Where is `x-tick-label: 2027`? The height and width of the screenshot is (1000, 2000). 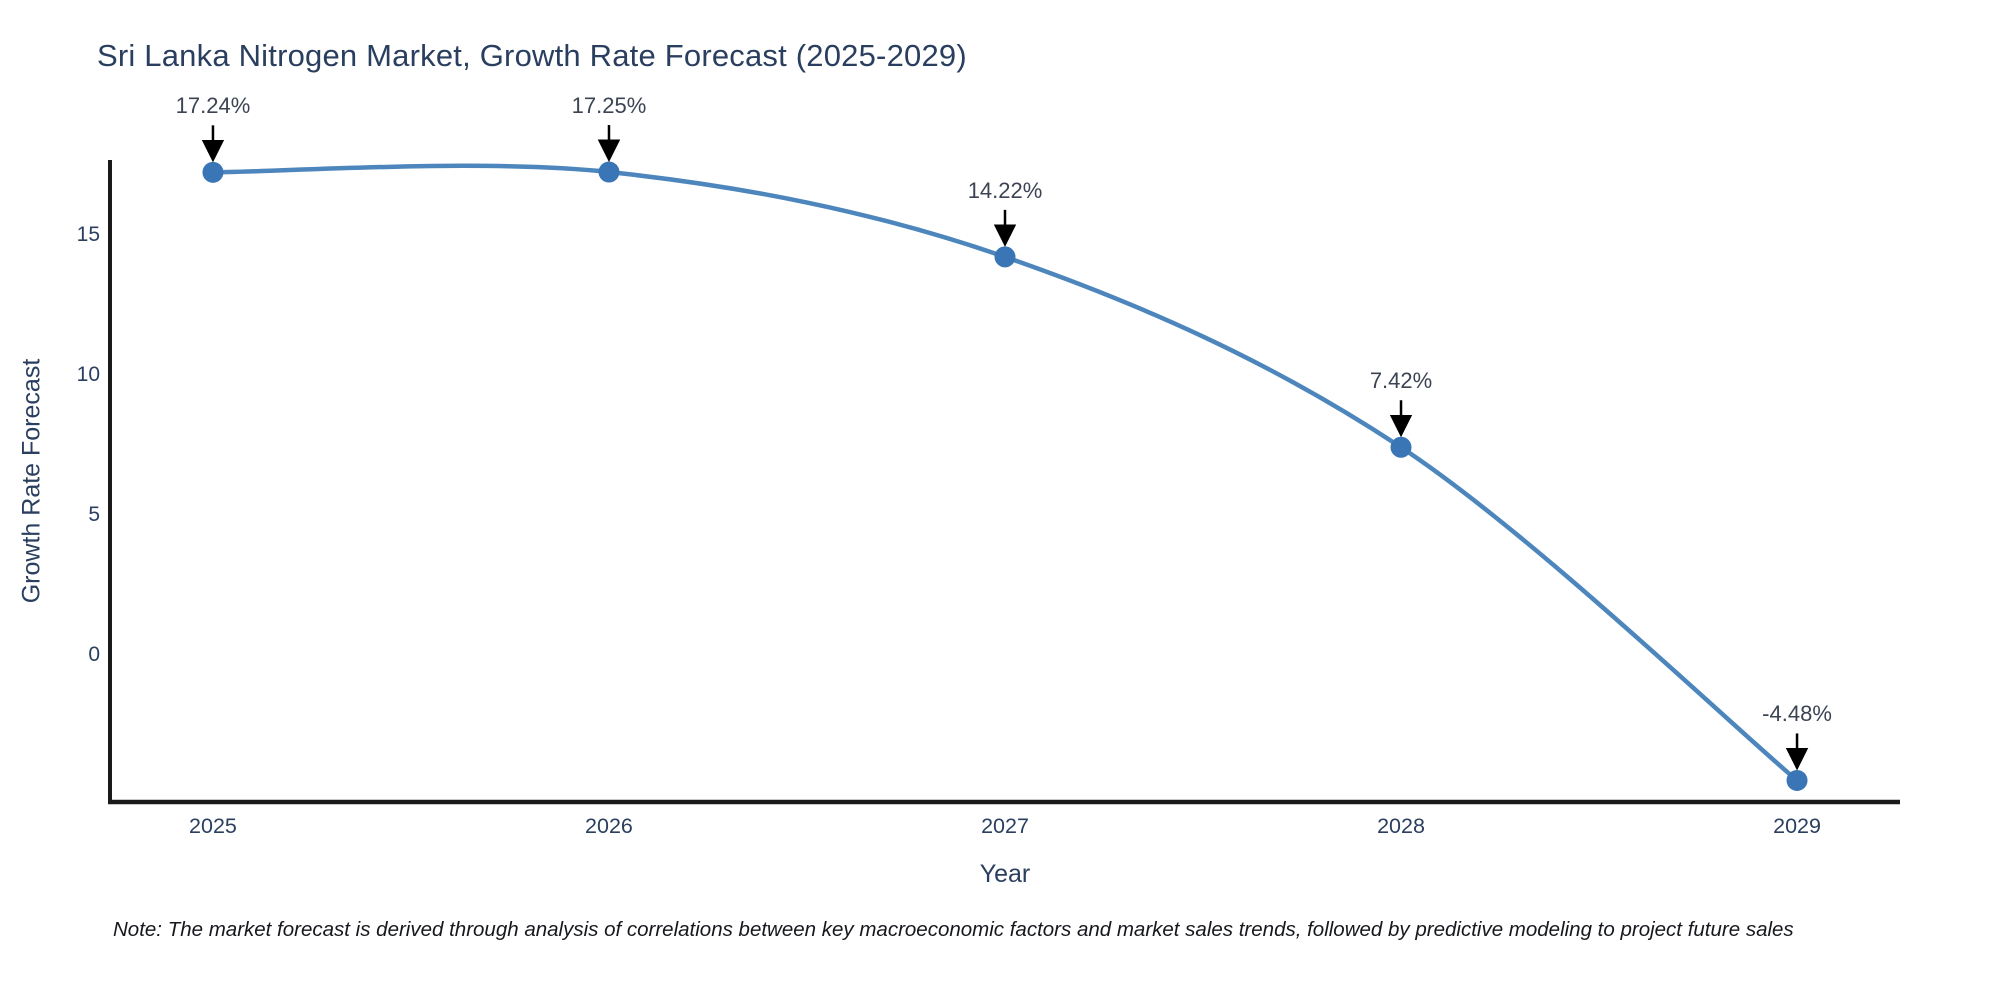 x-tick-label: 2027 is located at coordinates (1005, 826).